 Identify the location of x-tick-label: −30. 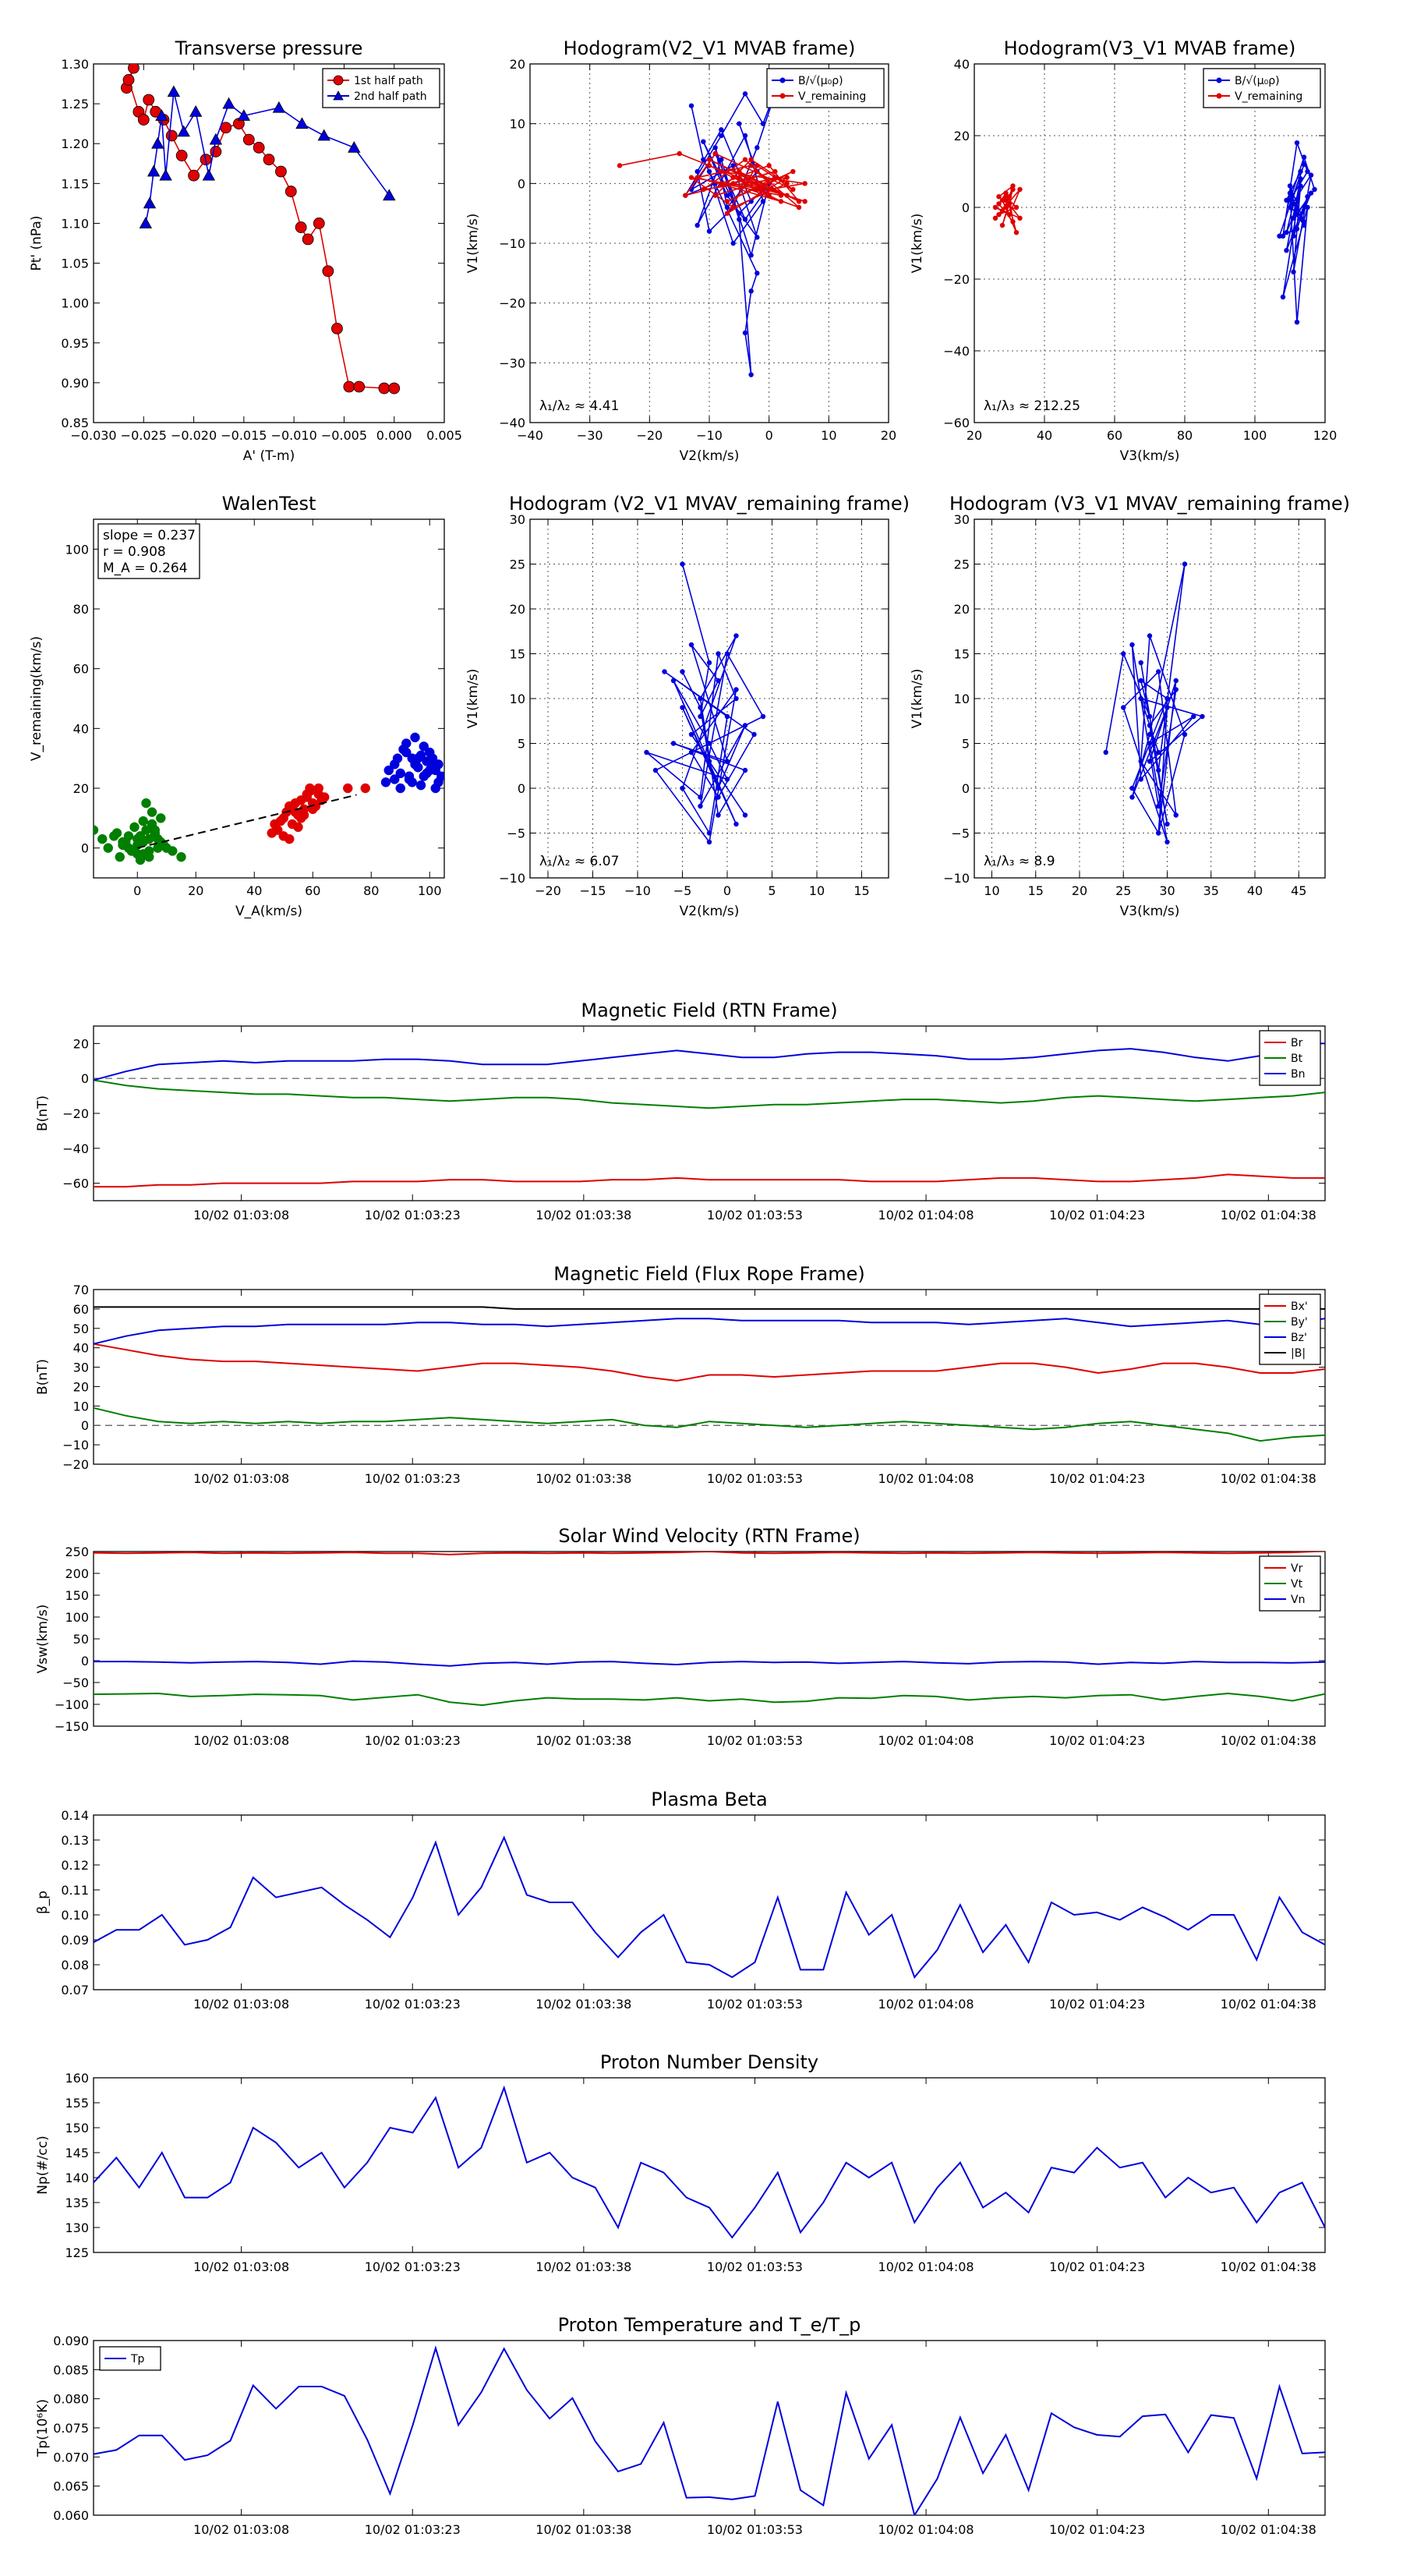
(590, 435).